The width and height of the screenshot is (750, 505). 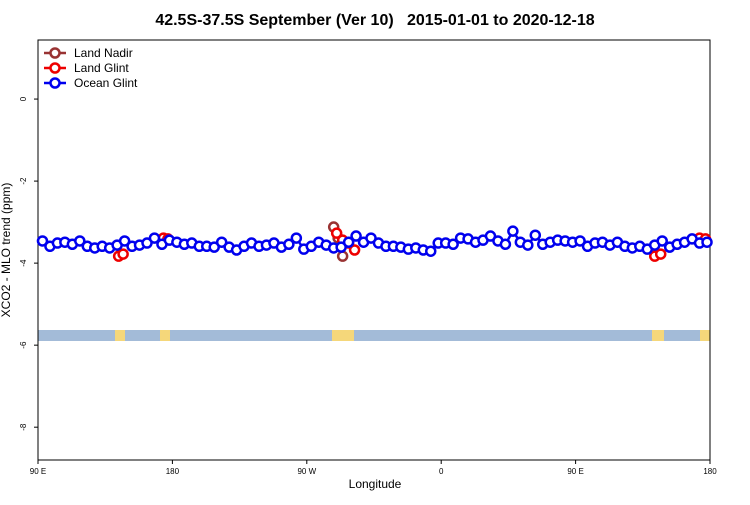 I want to click on y-tick-label: -4, so click(x=23, y=263).